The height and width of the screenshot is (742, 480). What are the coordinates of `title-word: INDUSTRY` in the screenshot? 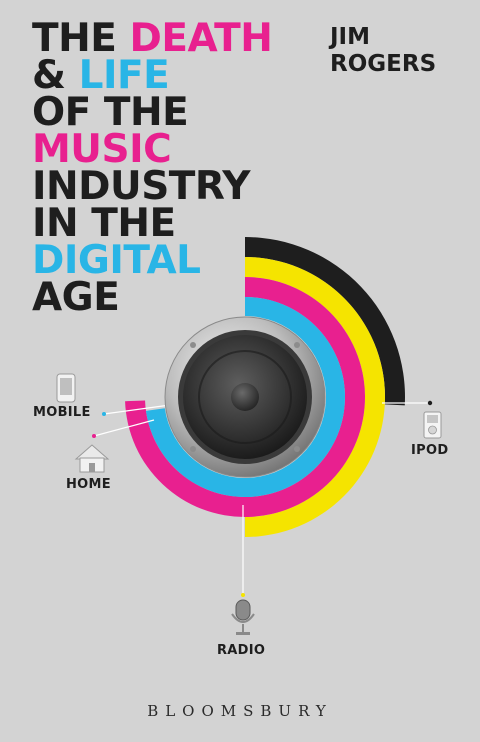 It's located at (141, 186).